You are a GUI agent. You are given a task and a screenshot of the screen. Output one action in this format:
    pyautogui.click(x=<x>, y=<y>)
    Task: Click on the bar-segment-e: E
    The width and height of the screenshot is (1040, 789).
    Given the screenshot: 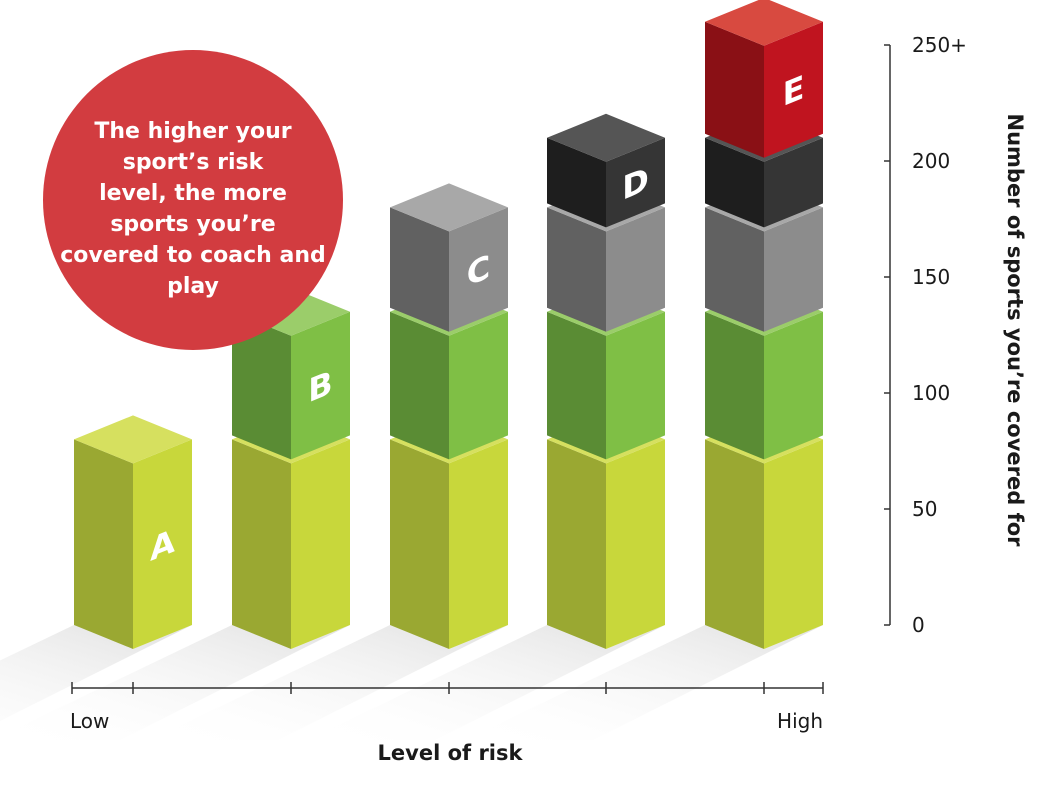 What is the action you would take?
    pyautogui.click(x=764, y=79)
    